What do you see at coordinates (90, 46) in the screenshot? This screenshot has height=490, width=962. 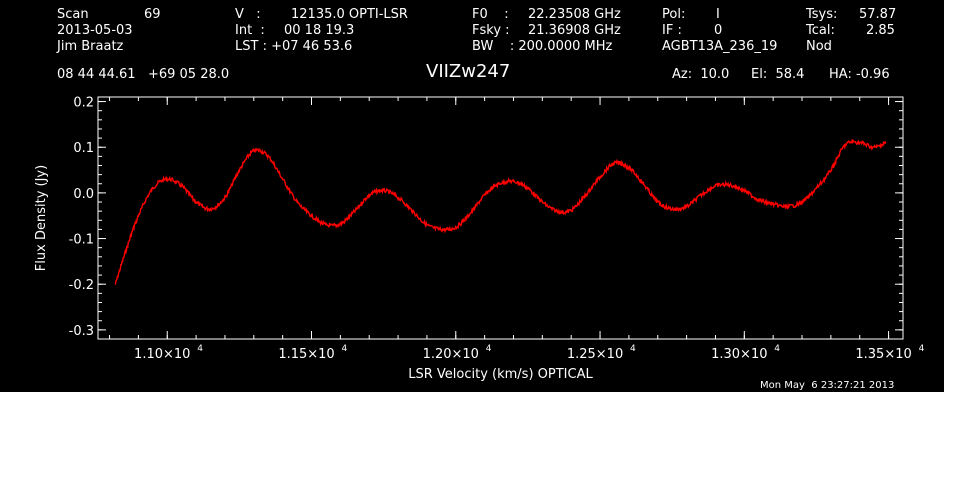 I see `observer-name: Jim Braatz` at bounding box center [90, 46].